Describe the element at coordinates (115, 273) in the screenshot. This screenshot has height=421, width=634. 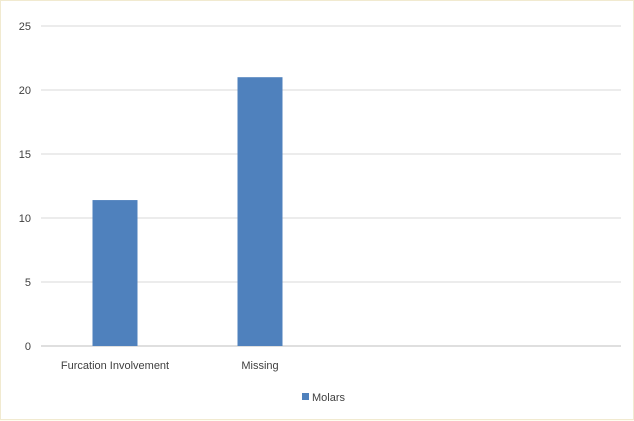
I see `bar-furcation-involvement` at that location.